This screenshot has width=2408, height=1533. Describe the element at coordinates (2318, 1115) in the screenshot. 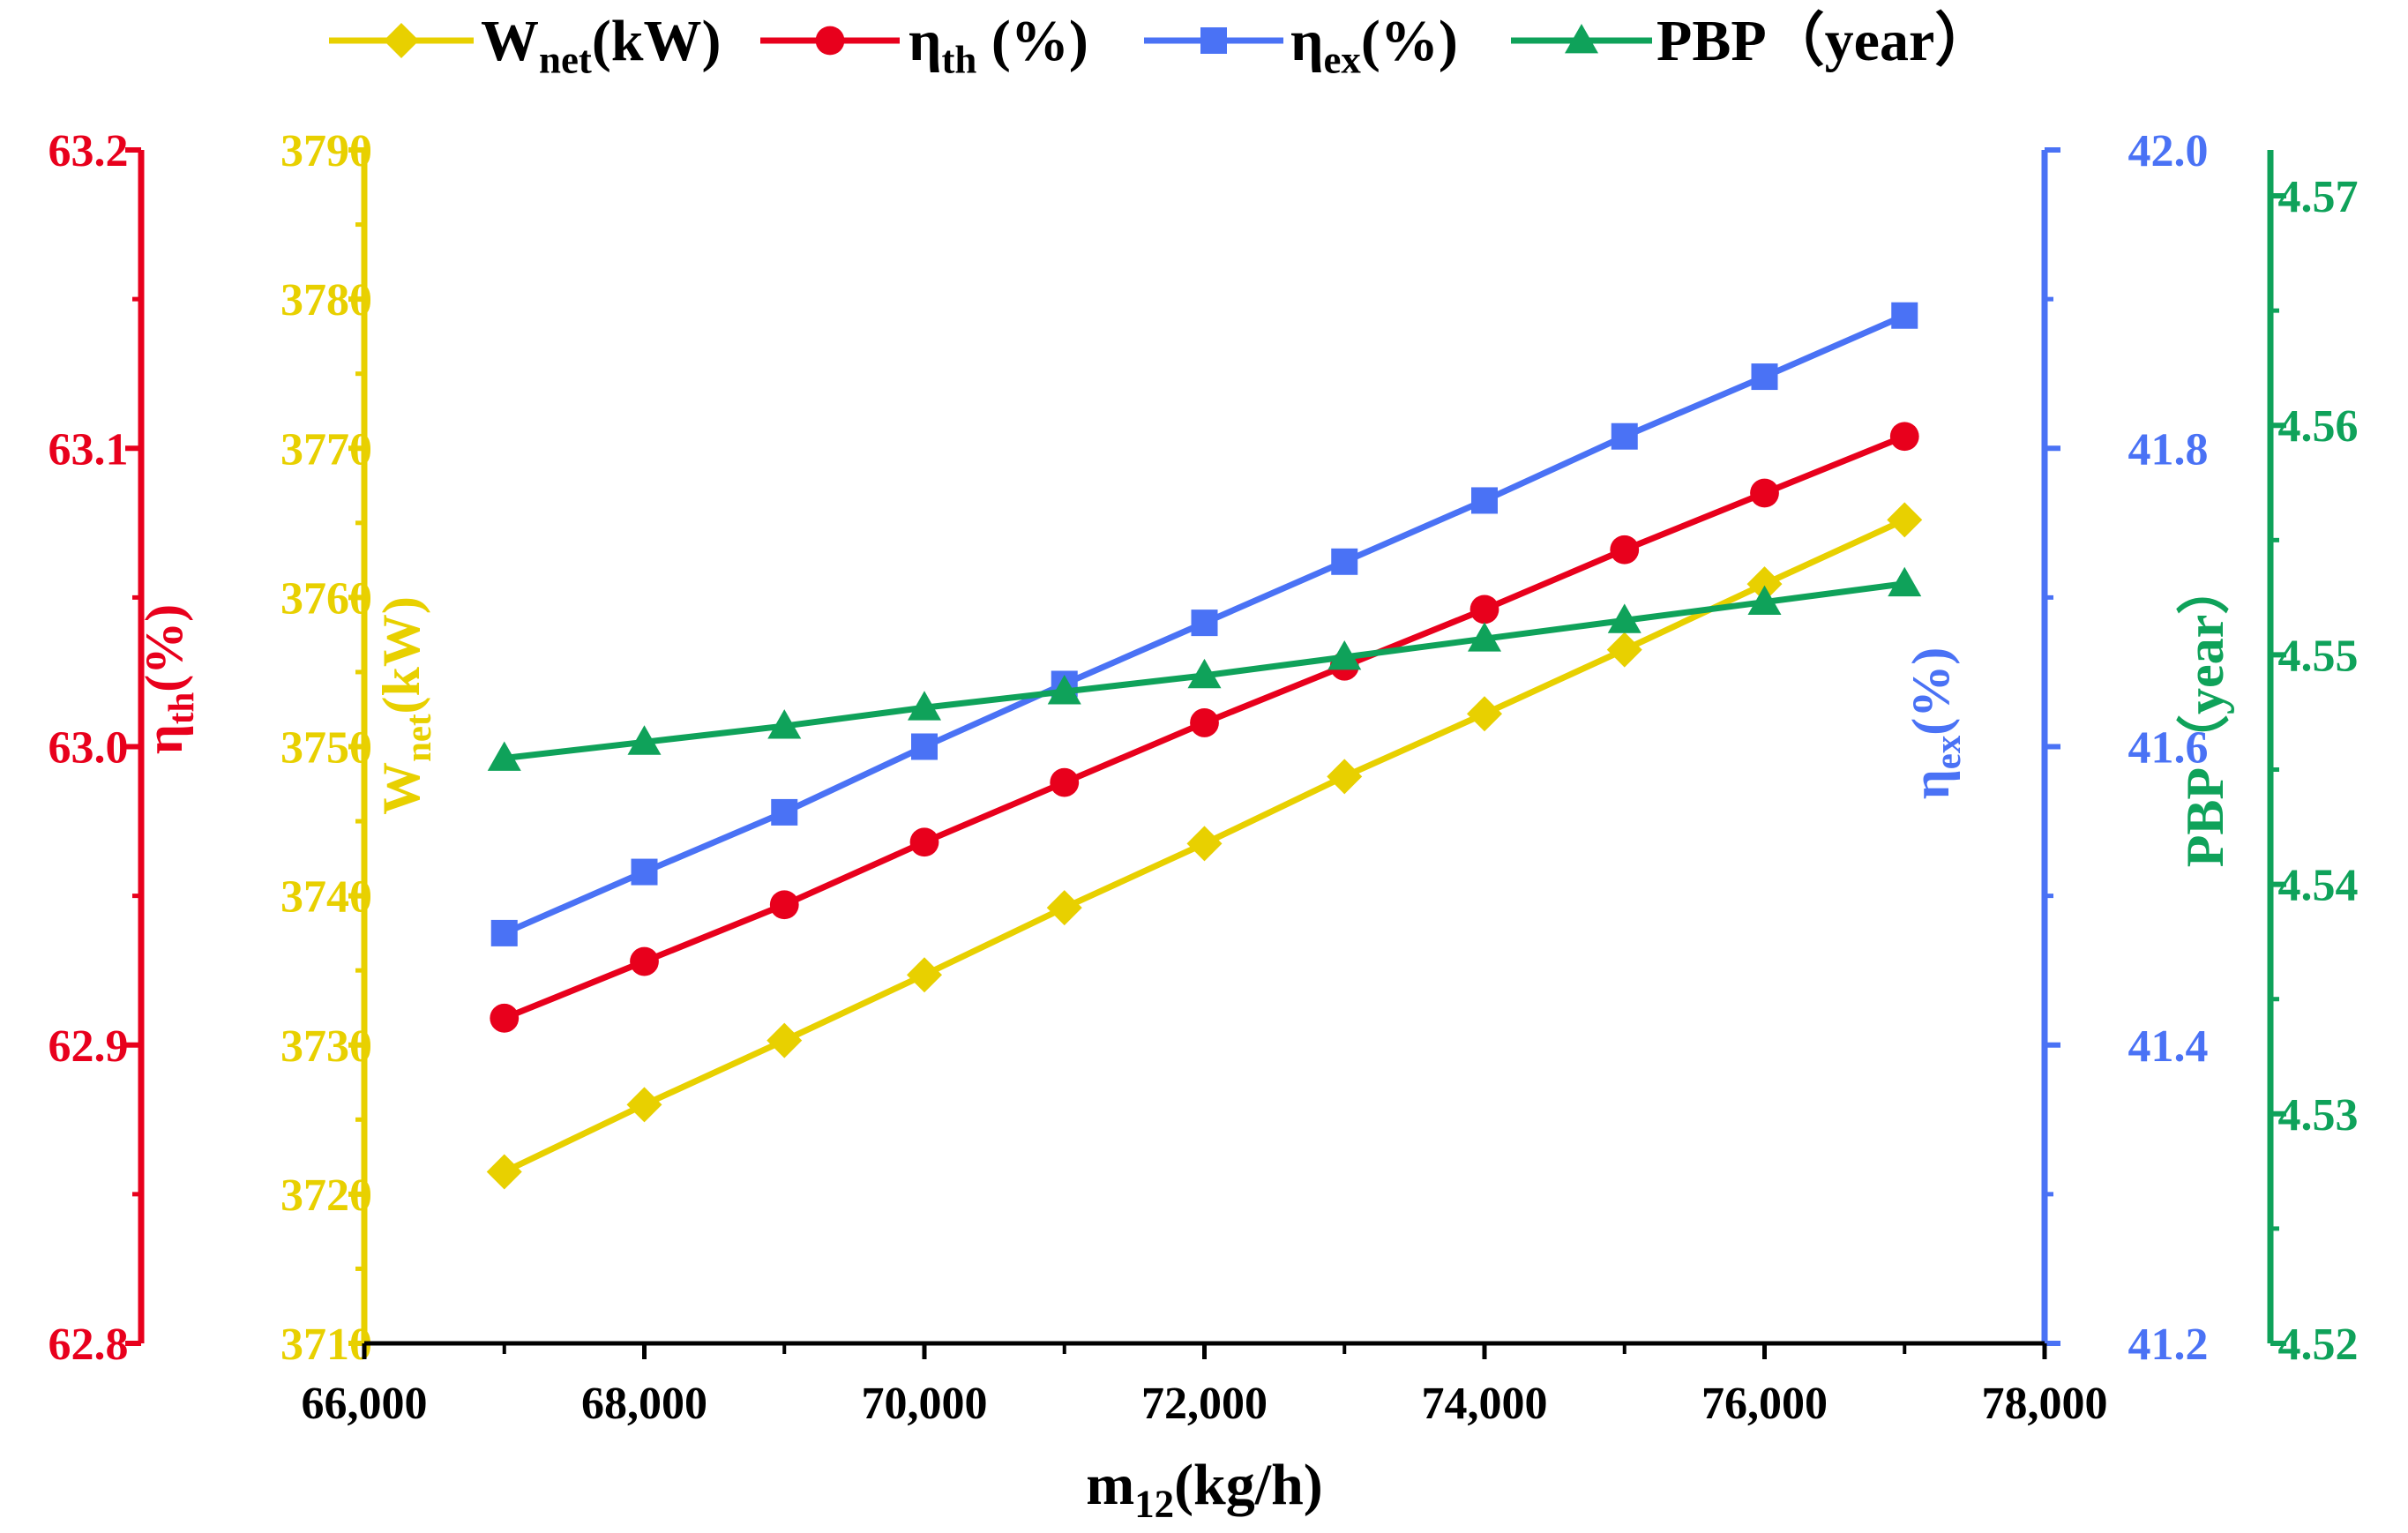

I see `y-tick-label: 4.53` at that location.